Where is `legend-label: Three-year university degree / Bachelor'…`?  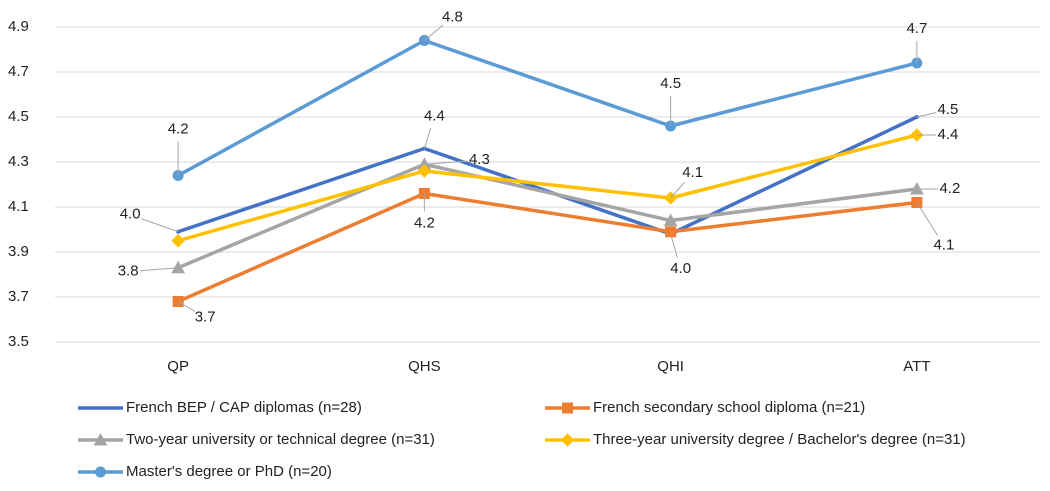
legend-label: Three-year university degree / Bachelor'… is located at coordinates (779, 439).